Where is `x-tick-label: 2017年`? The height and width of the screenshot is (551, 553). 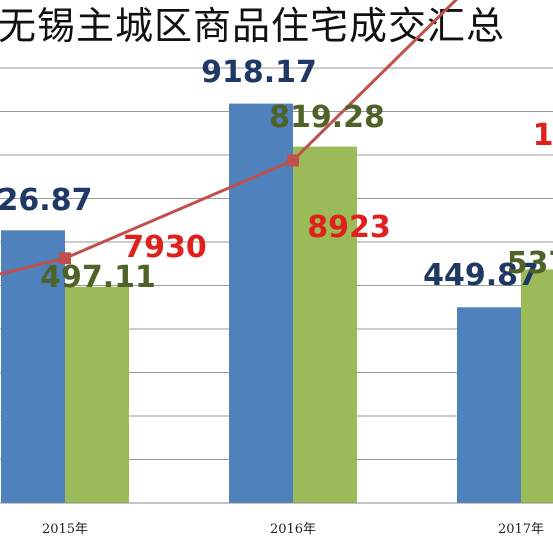
x-tick-label: 2017年 is located at coordinates (521, 529).